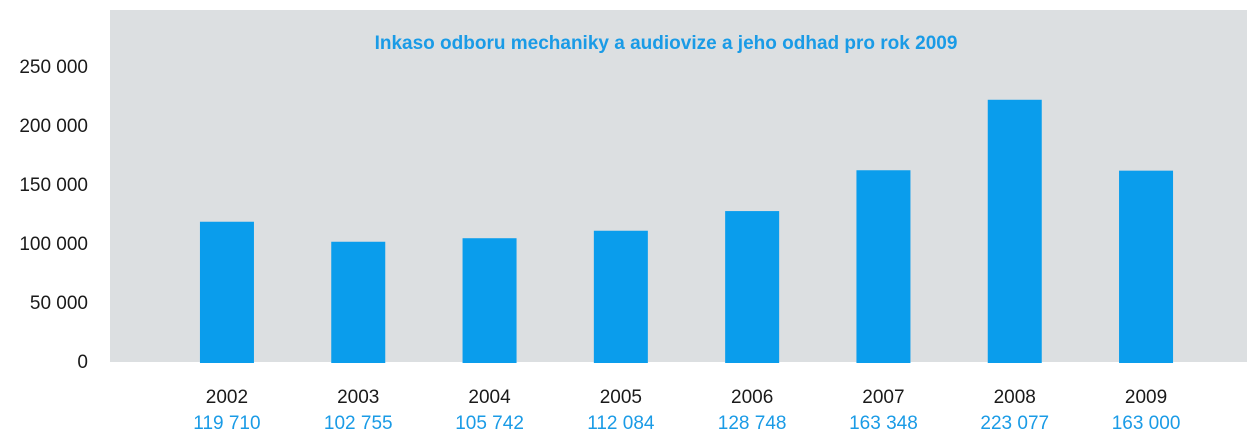 This screenshot has width=1247, height=438. I want to click on x-tick-label: 2002, so click(227, 397).